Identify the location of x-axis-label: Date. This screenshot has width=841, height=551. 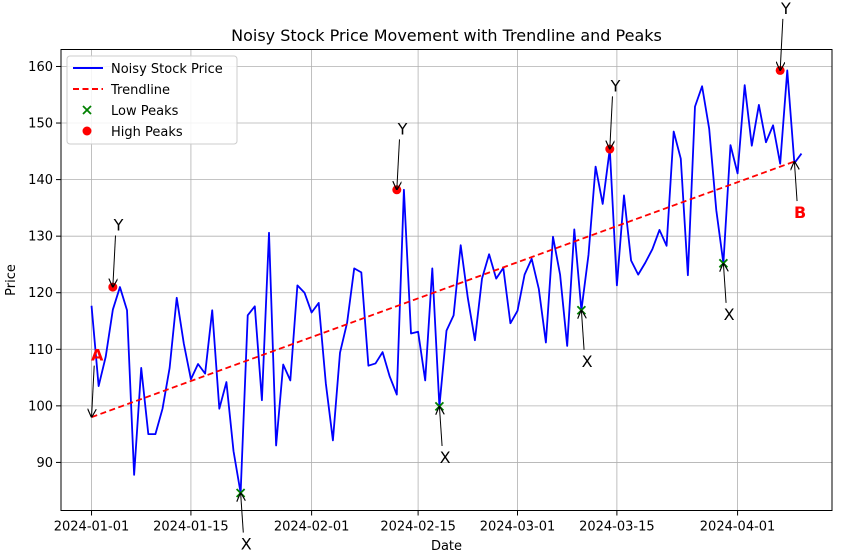
(446, 545).